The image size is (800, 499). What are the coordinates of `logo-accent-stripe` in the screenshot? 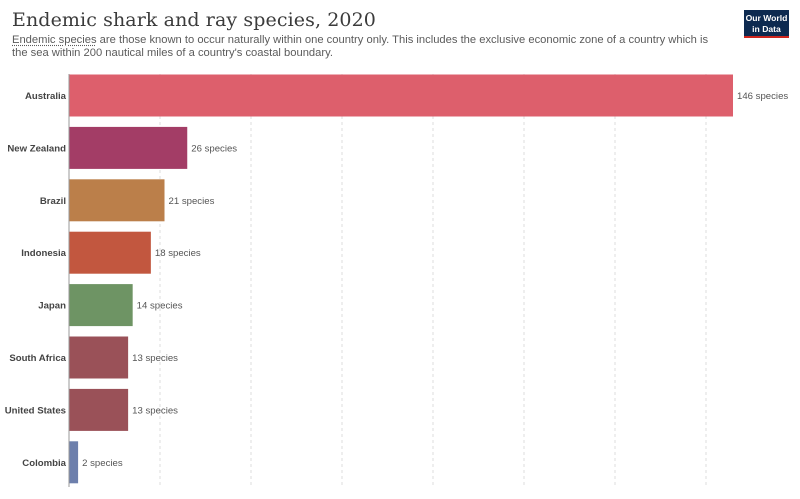 It's located at (766, 37).